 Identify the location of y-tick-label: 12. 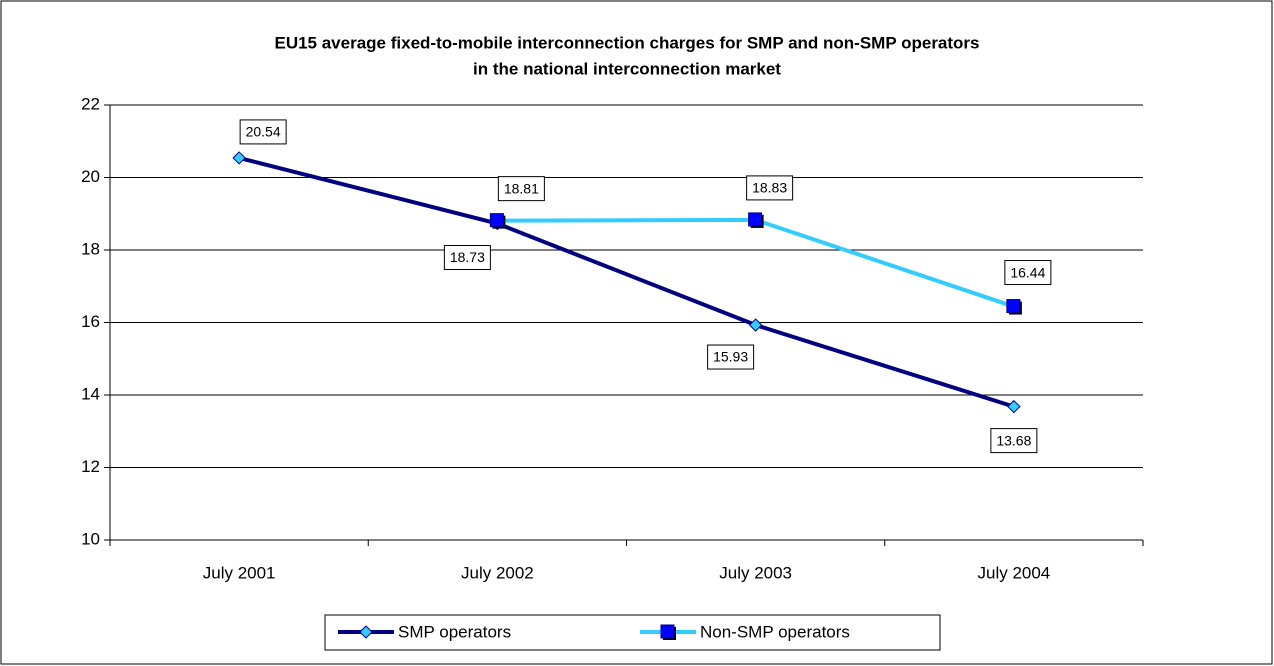
(90, 466).